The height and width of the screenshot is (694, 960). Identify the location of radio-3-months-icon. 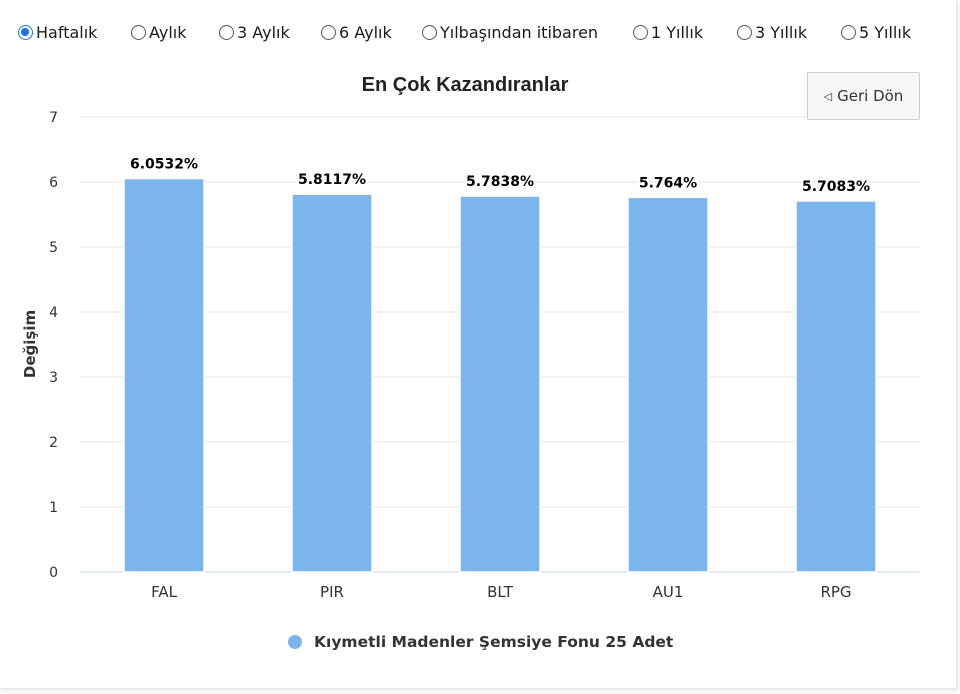
(226, 32).